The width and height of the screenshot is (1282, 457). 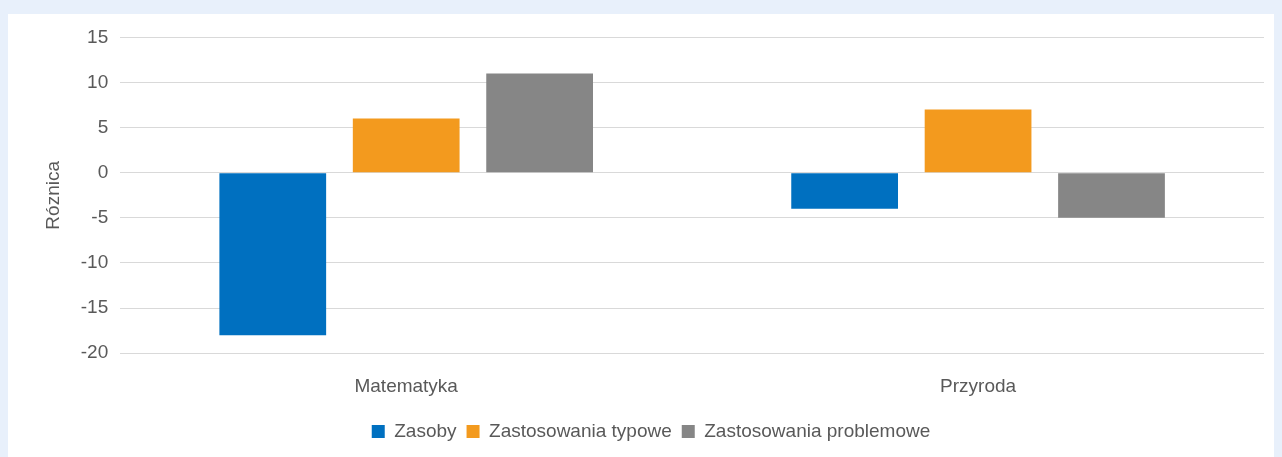 What do you see at coordinates (426, 430) in the screenshot?
I see `legend-label: Zasoby` at bounding box center [426, 430].